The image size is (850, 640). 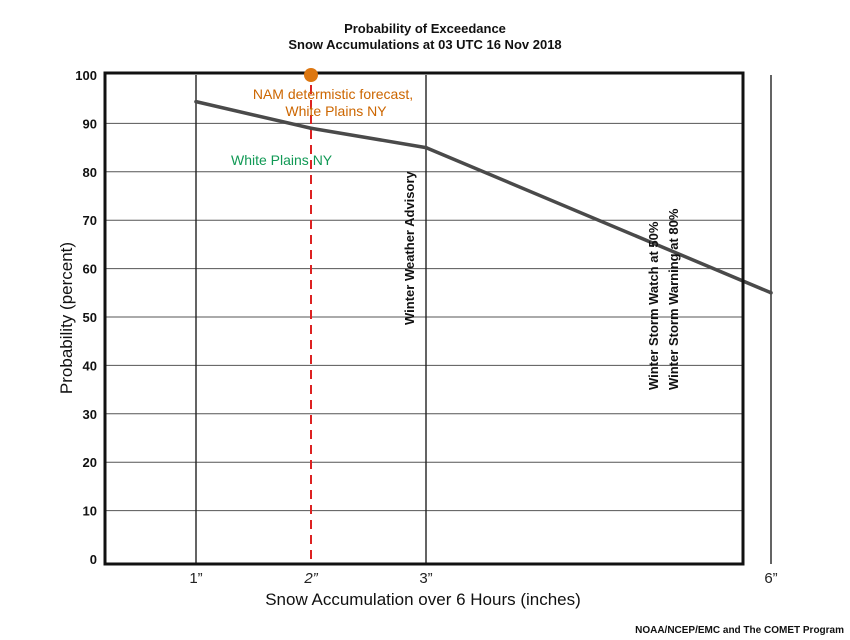 I want to click on nam-forecast-label-line2: White Plains NY, so click(x=336, y=111).